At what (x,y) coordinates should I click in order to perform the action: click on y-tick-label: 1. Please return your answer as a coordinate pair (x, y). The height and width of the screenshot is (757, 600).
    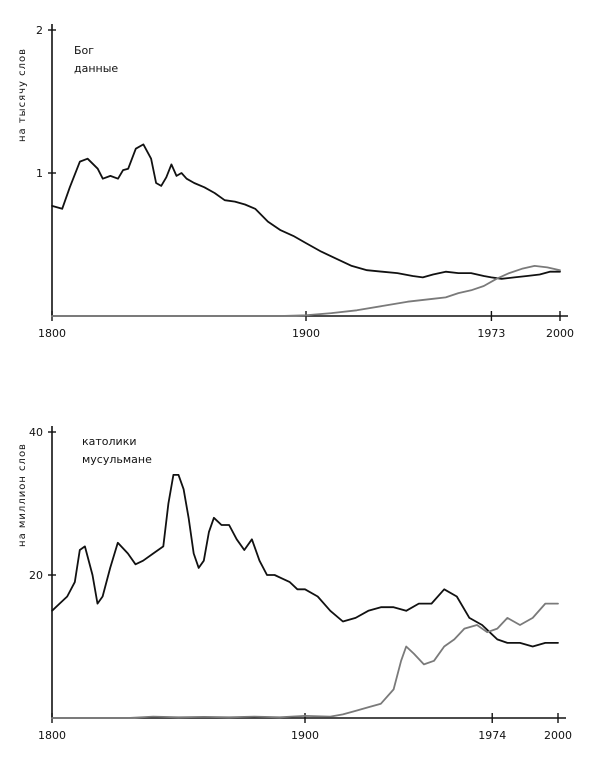
    Looking at the image, I should click on (39, 173).